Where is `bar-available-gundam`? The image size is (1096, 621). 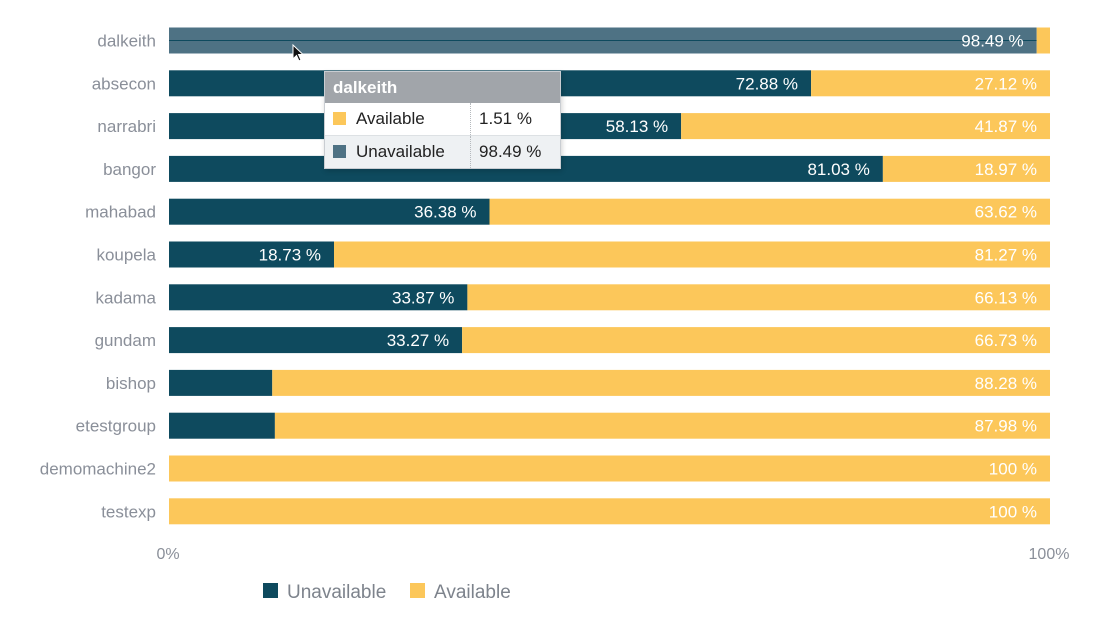
bar-available-gundam is located at coordinates (756, 340).